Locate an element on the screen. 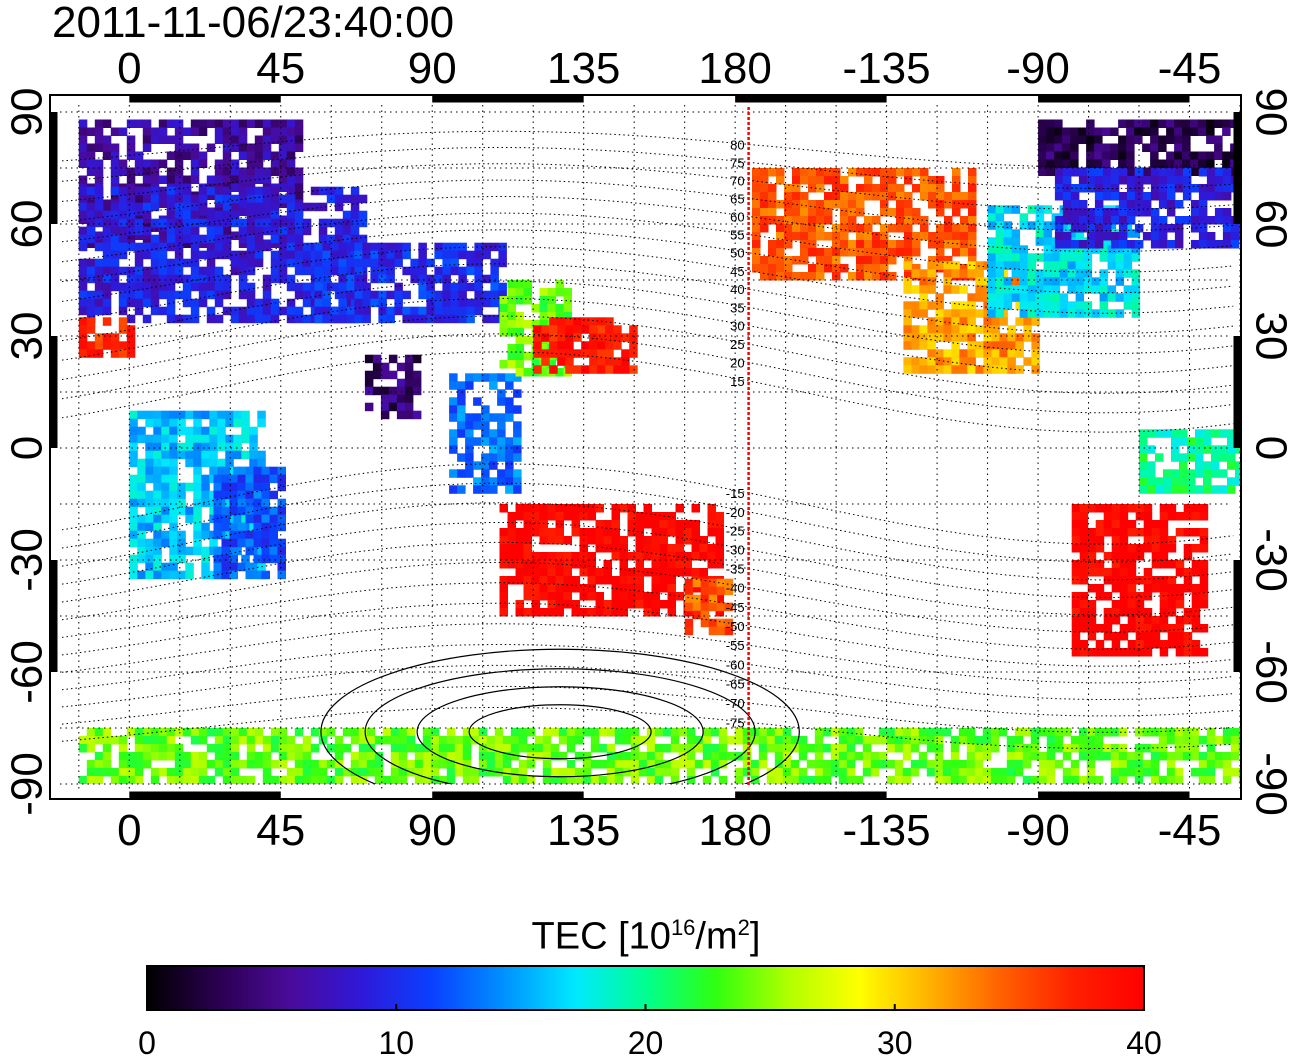 This screenshot has height=1057, width=1292. y-tick-label-right: -60 is located at coordinates (1269, 672).